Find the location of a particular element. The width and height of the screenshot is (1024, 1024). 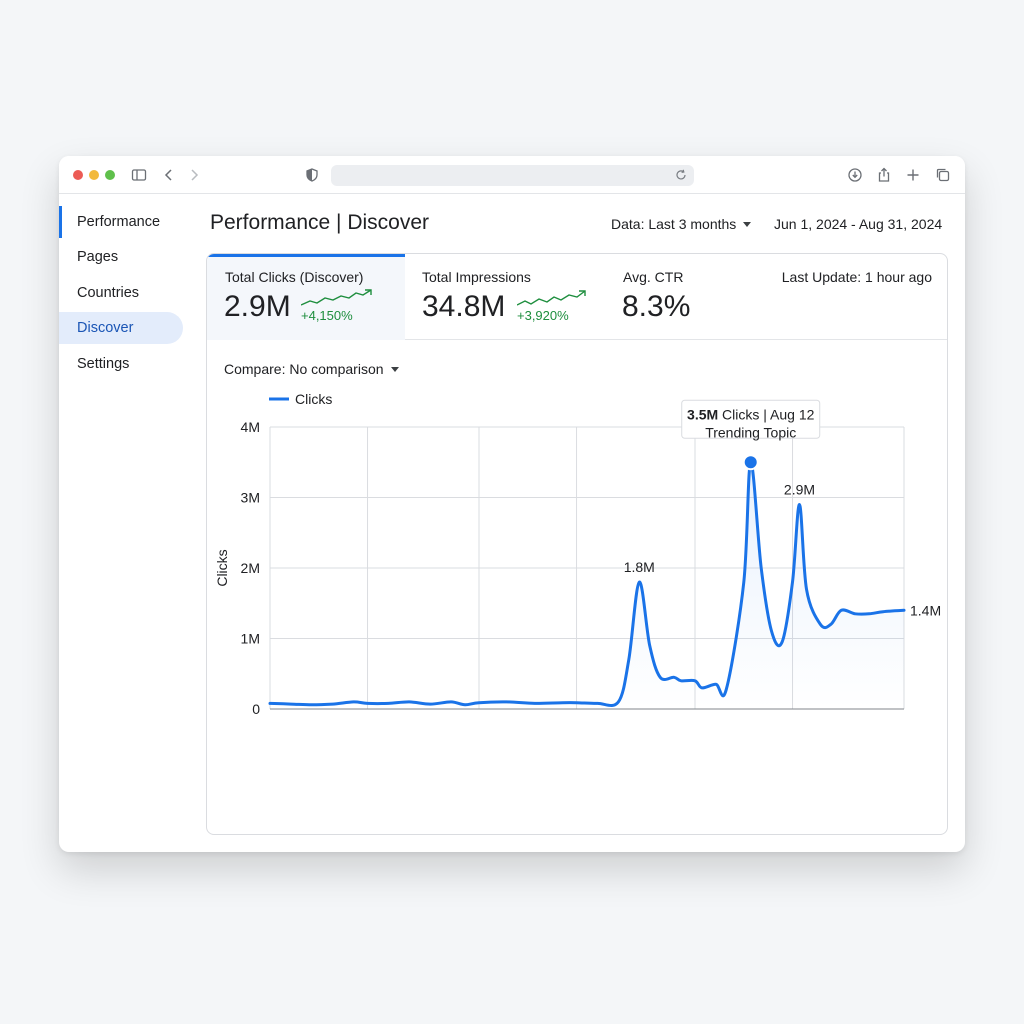

address-bar is located at coordinates (512, 175).